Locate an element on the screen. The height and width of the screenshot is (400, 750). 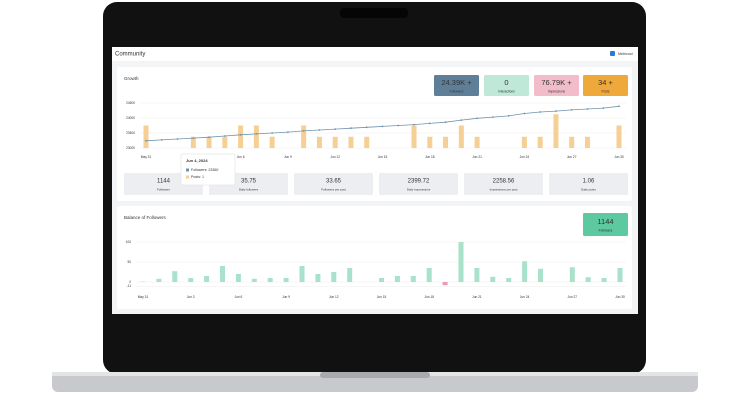
kpi-value: 76.79K + is located at coordinates (556, 82).